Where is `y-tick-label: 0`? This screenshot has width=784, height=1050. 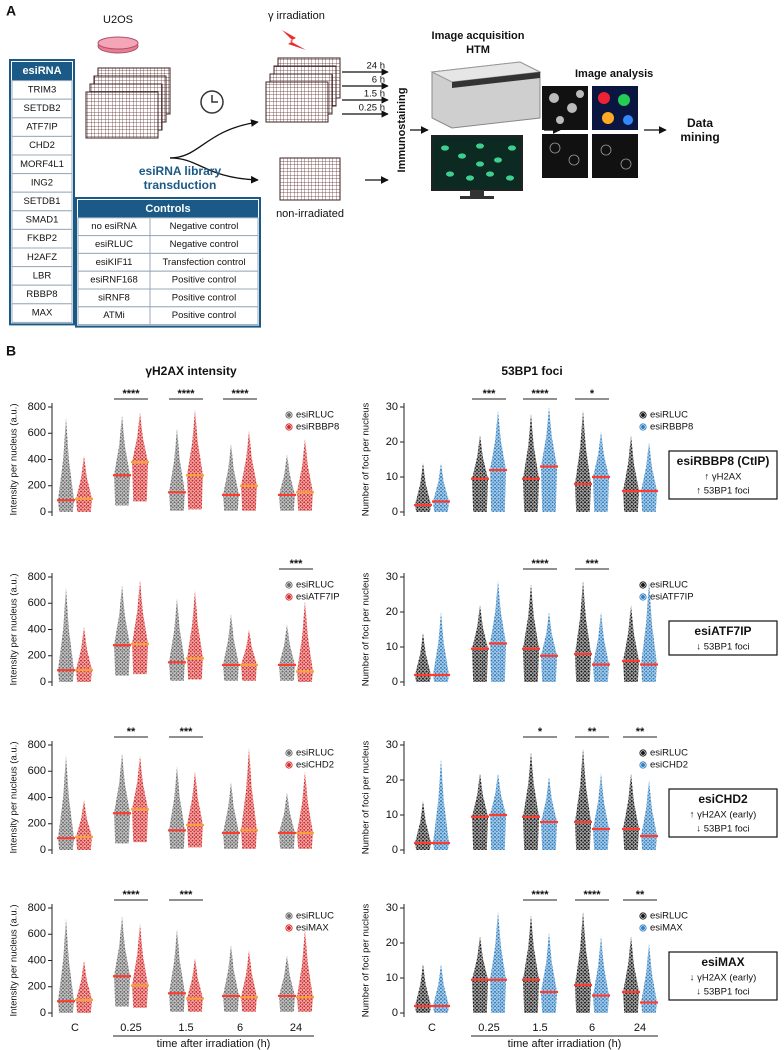 y-tick-label: 0 is located at coordinates (395, 512).